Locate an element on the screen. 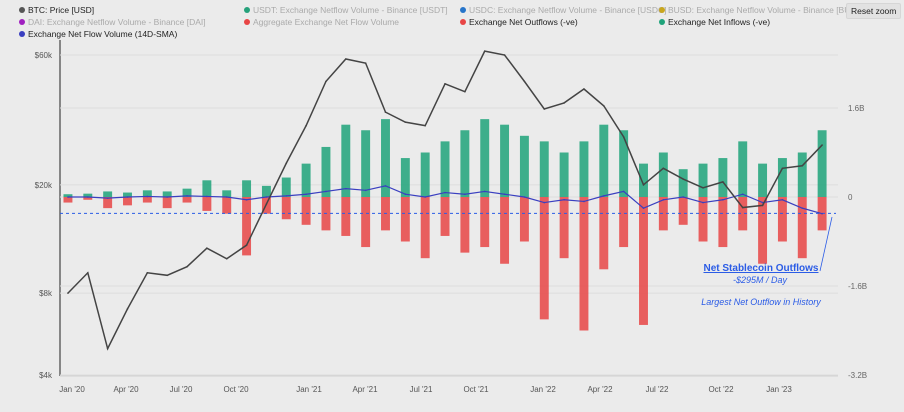 The image size is (904, 412). x-tick-label: Jul '21 is located at coordinates (421, 389).